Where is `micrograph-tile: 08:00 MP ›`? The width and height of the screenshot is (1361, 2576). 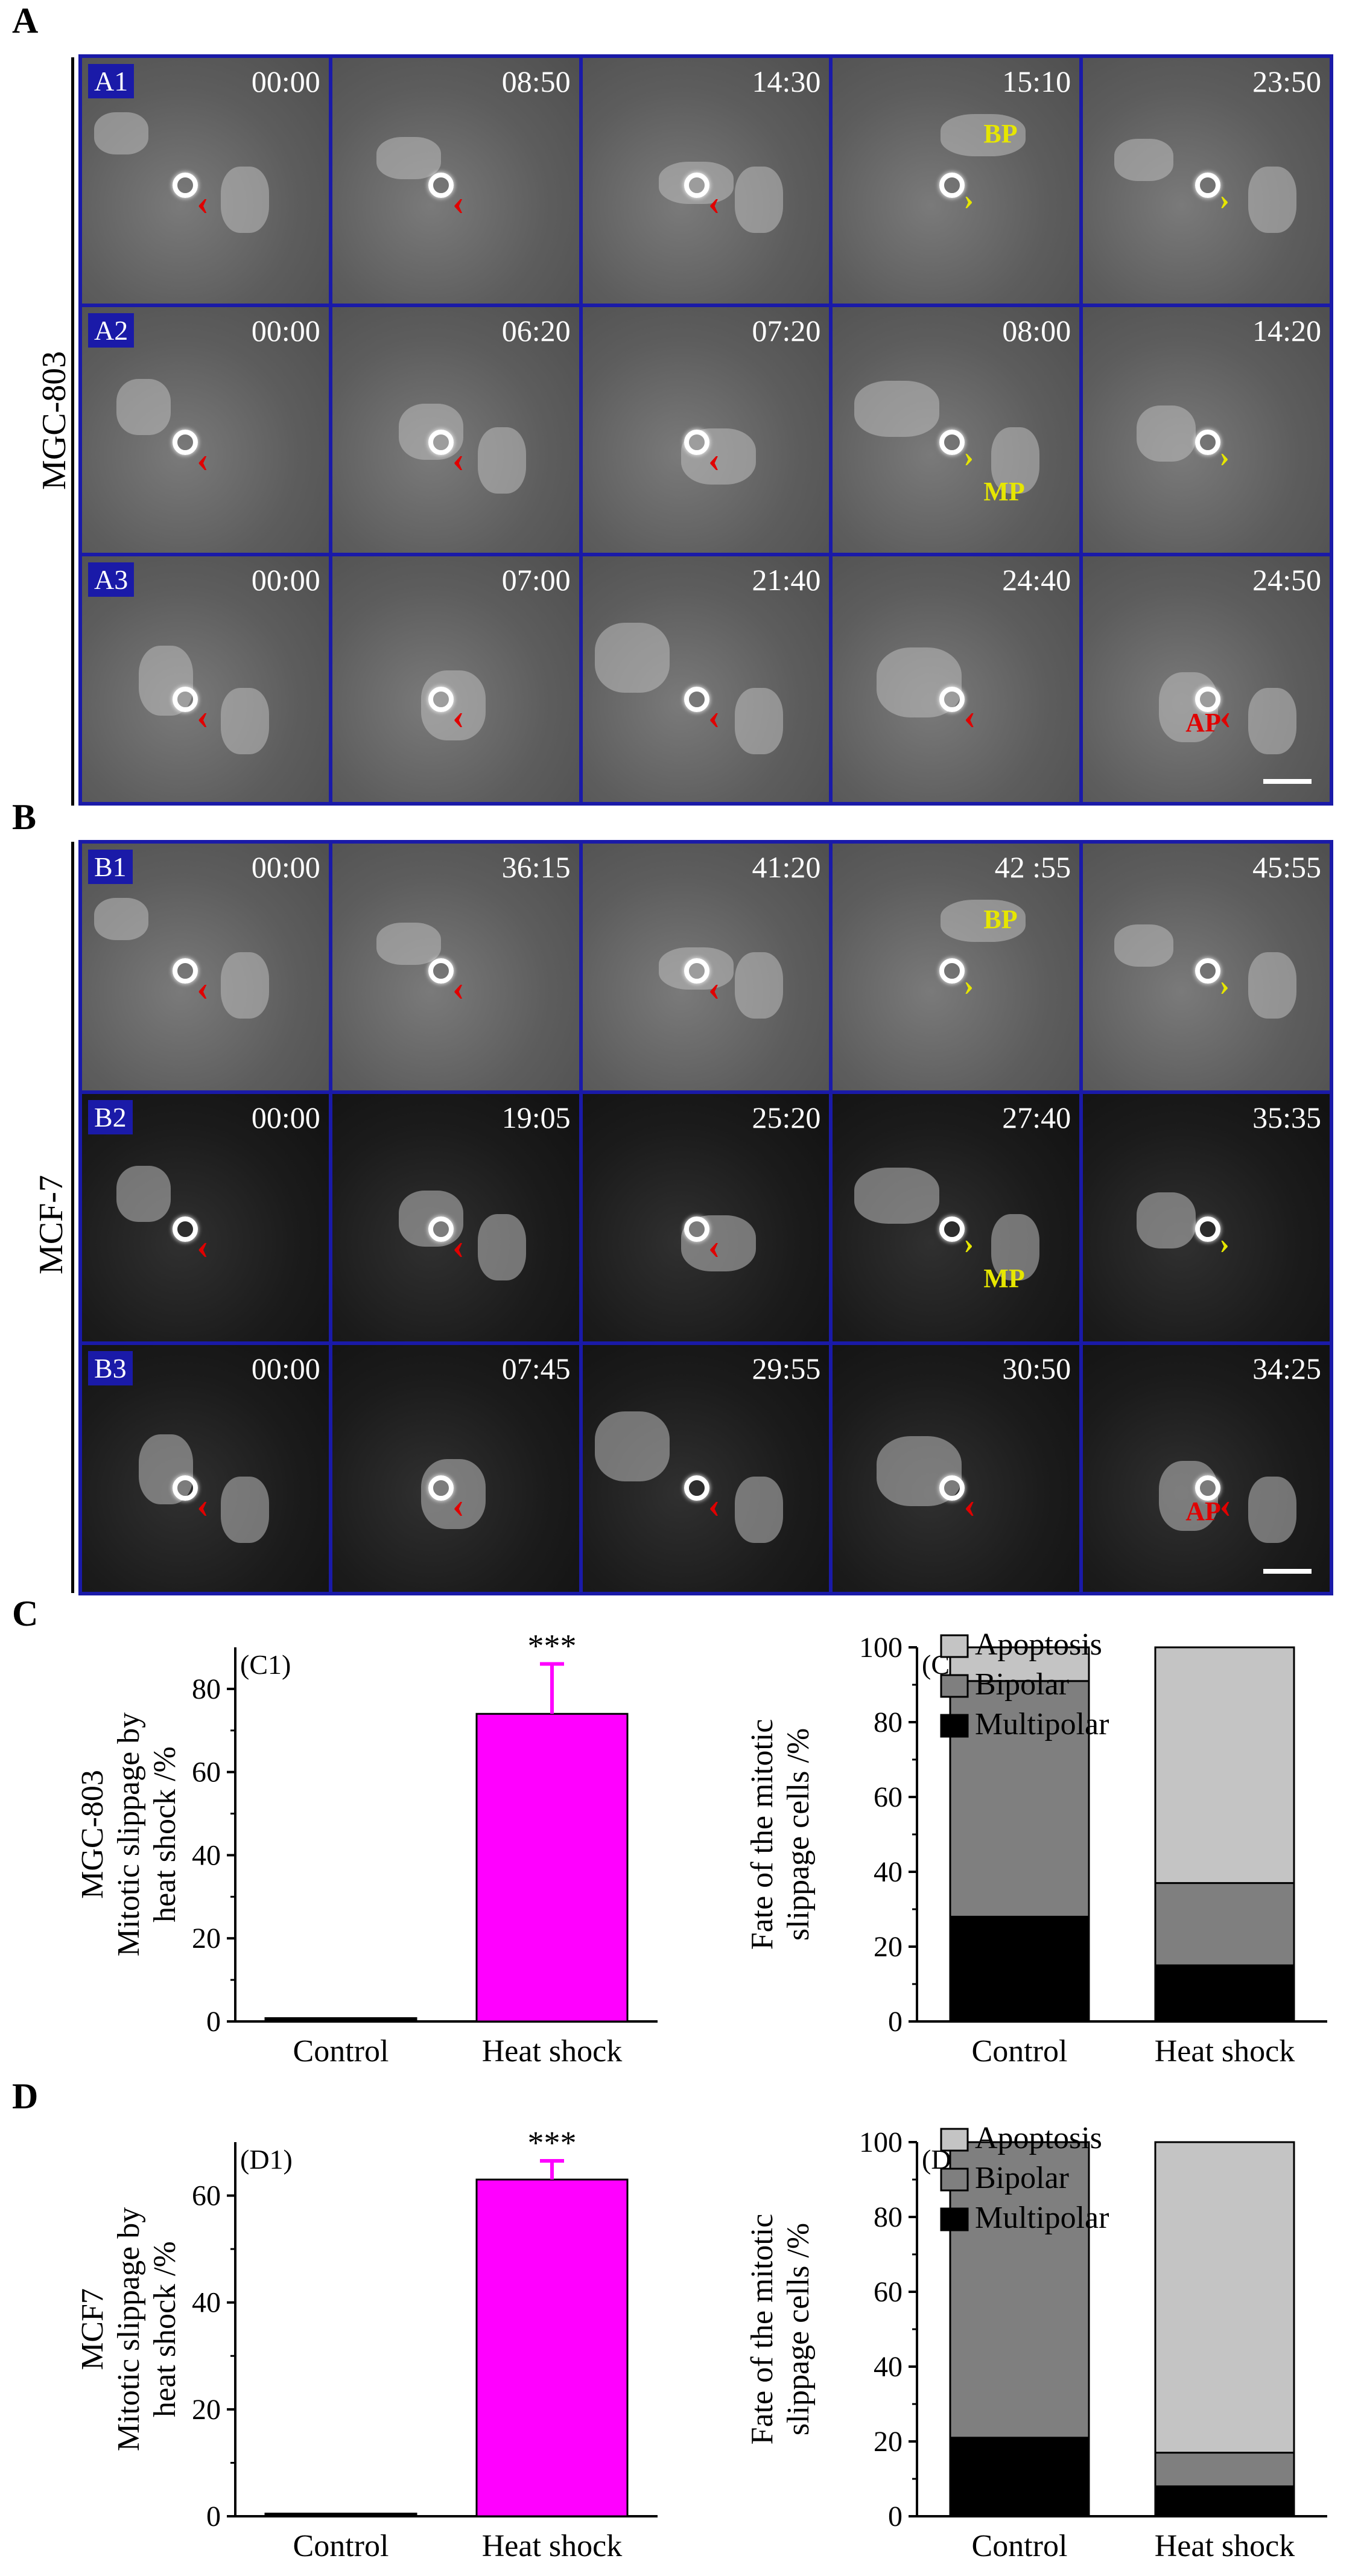 micrograph-tile: 08:00 MP › is located at coordinates (956, 430).